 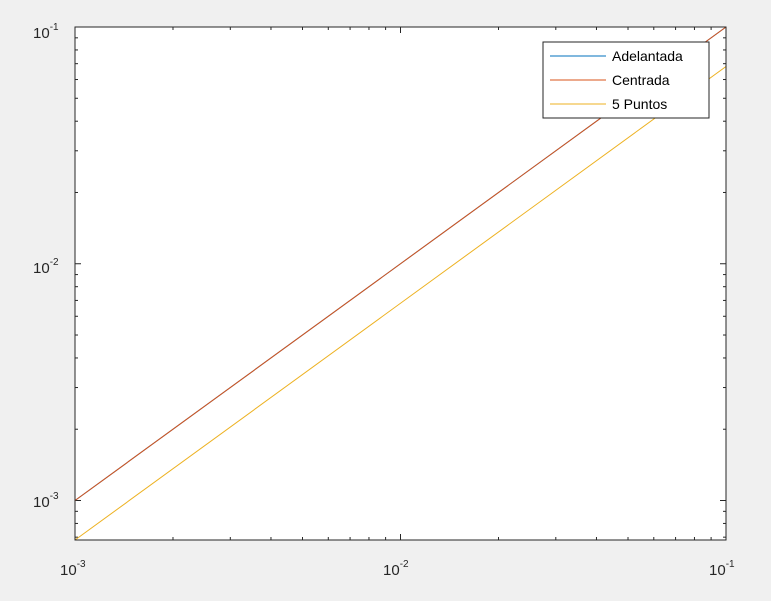 I want to click on x-tick-labels: 10⁻³ 10⁻² 10⁻¹, so click(x=397, y=569).